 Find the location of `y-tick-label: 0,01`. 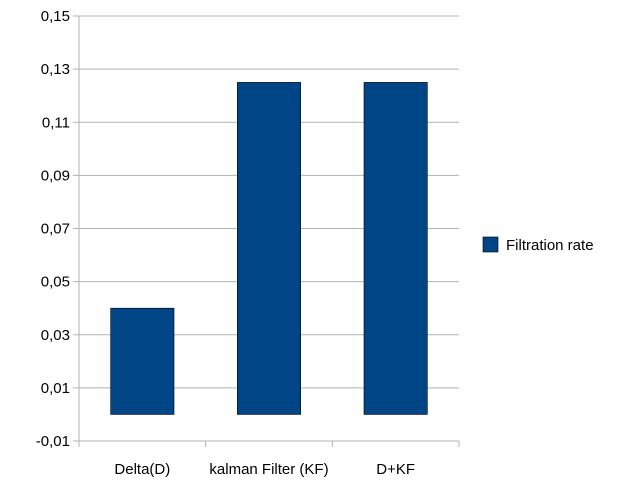

y-tick-label: 0,01 is located at coordinates (55, 388).